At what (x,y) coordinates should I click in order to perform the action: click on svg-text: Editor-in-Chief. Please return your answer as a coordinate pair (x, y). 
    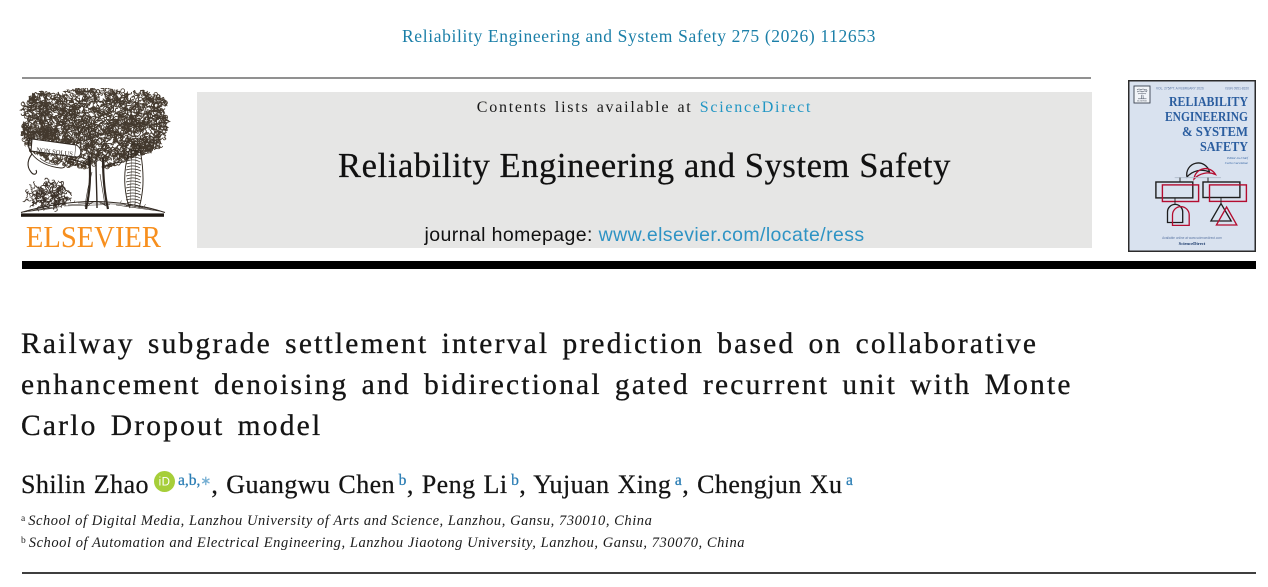
    Looking at the image, I should click on (1237, 158).